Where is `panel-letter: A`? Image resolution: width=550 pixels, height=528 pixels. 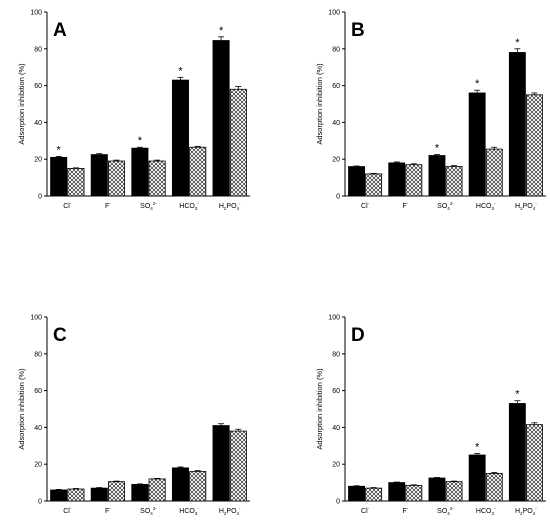 panel-letter: A is located at coordinates (60, 30).